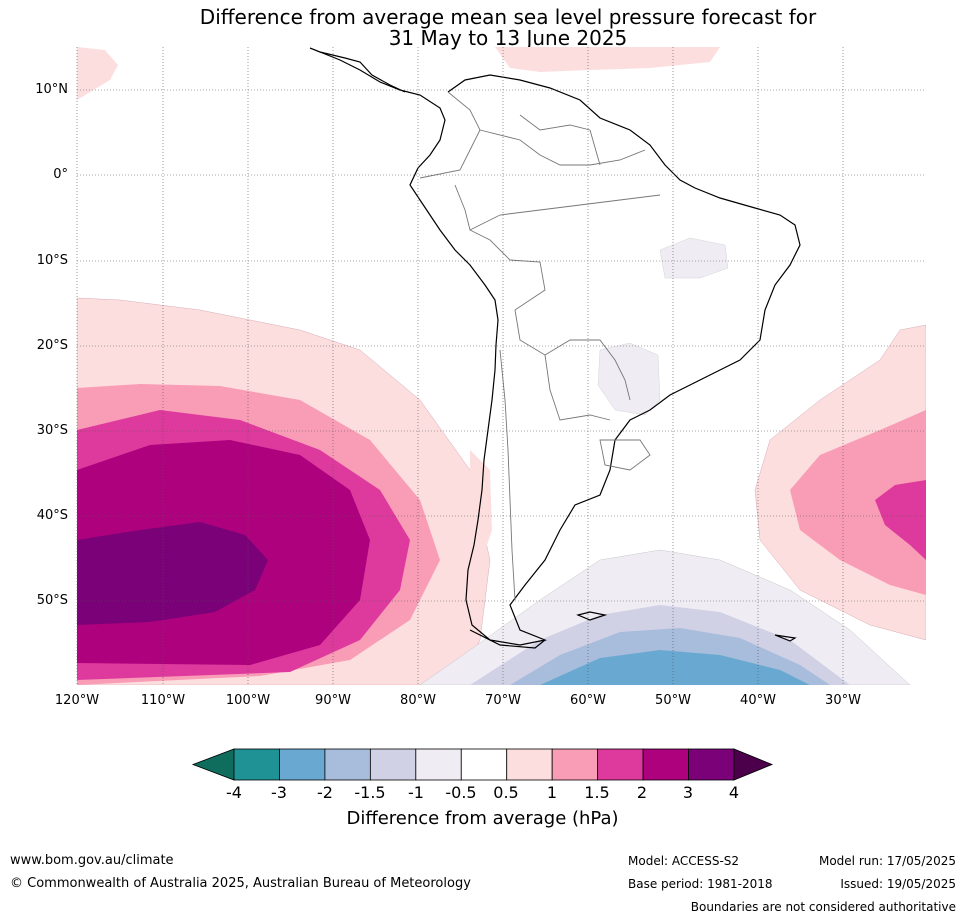  What do you see at coordinates (52, 600) in the screenshot?
I see `lat-label-50s: 50°S` at bounding box center [52, 600].